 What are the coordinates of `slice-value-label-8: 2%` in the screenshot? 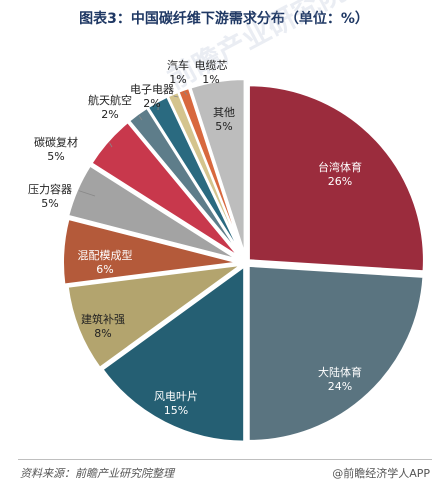 It's located at (109, 114).